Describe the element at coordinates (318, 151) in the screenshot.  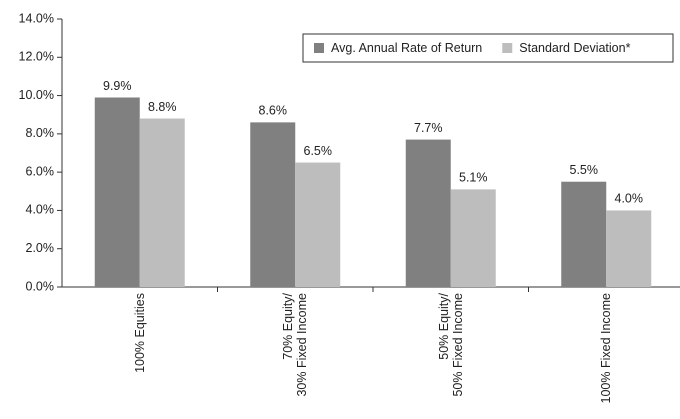
I see `value-label: 6.5%` at that location.